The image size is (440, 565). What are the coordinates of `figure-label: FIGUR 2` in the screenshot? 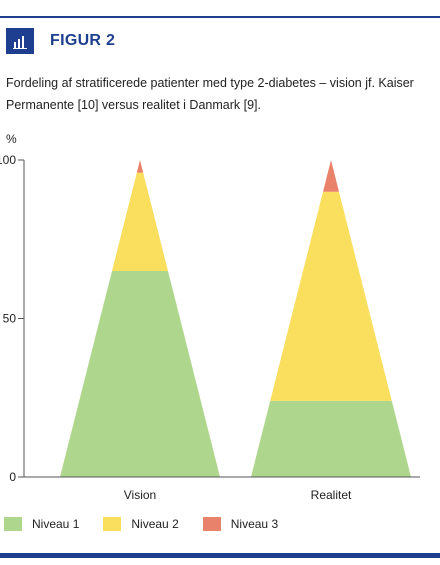 It's located at (83, 40).